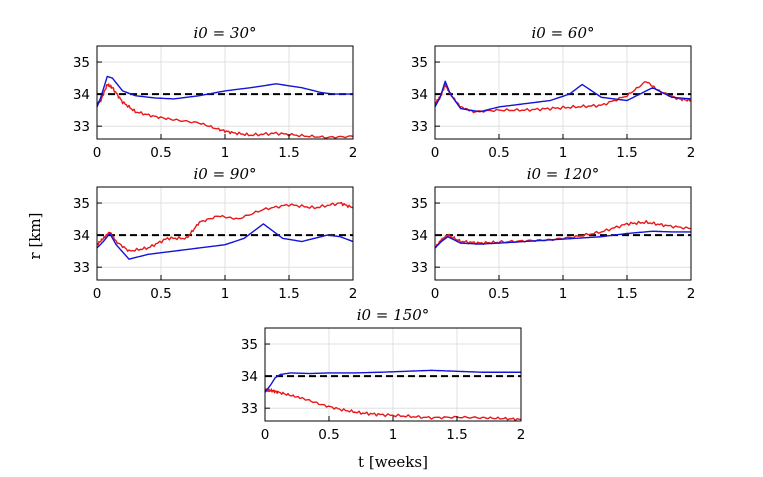 The image size is (763, 477). Describe the element at coordinates (35, 236) in the screenshot. I see `y-axis-label: r [km]` at that location.